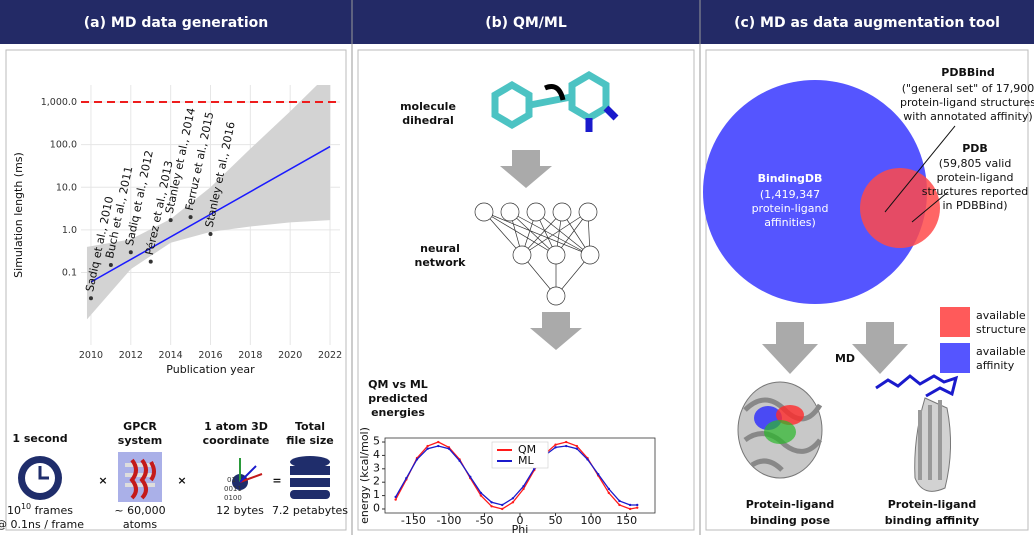  Describe the element at coordinates (790, 222) in the screenshot. I see `set-text: affinities)` at that location.